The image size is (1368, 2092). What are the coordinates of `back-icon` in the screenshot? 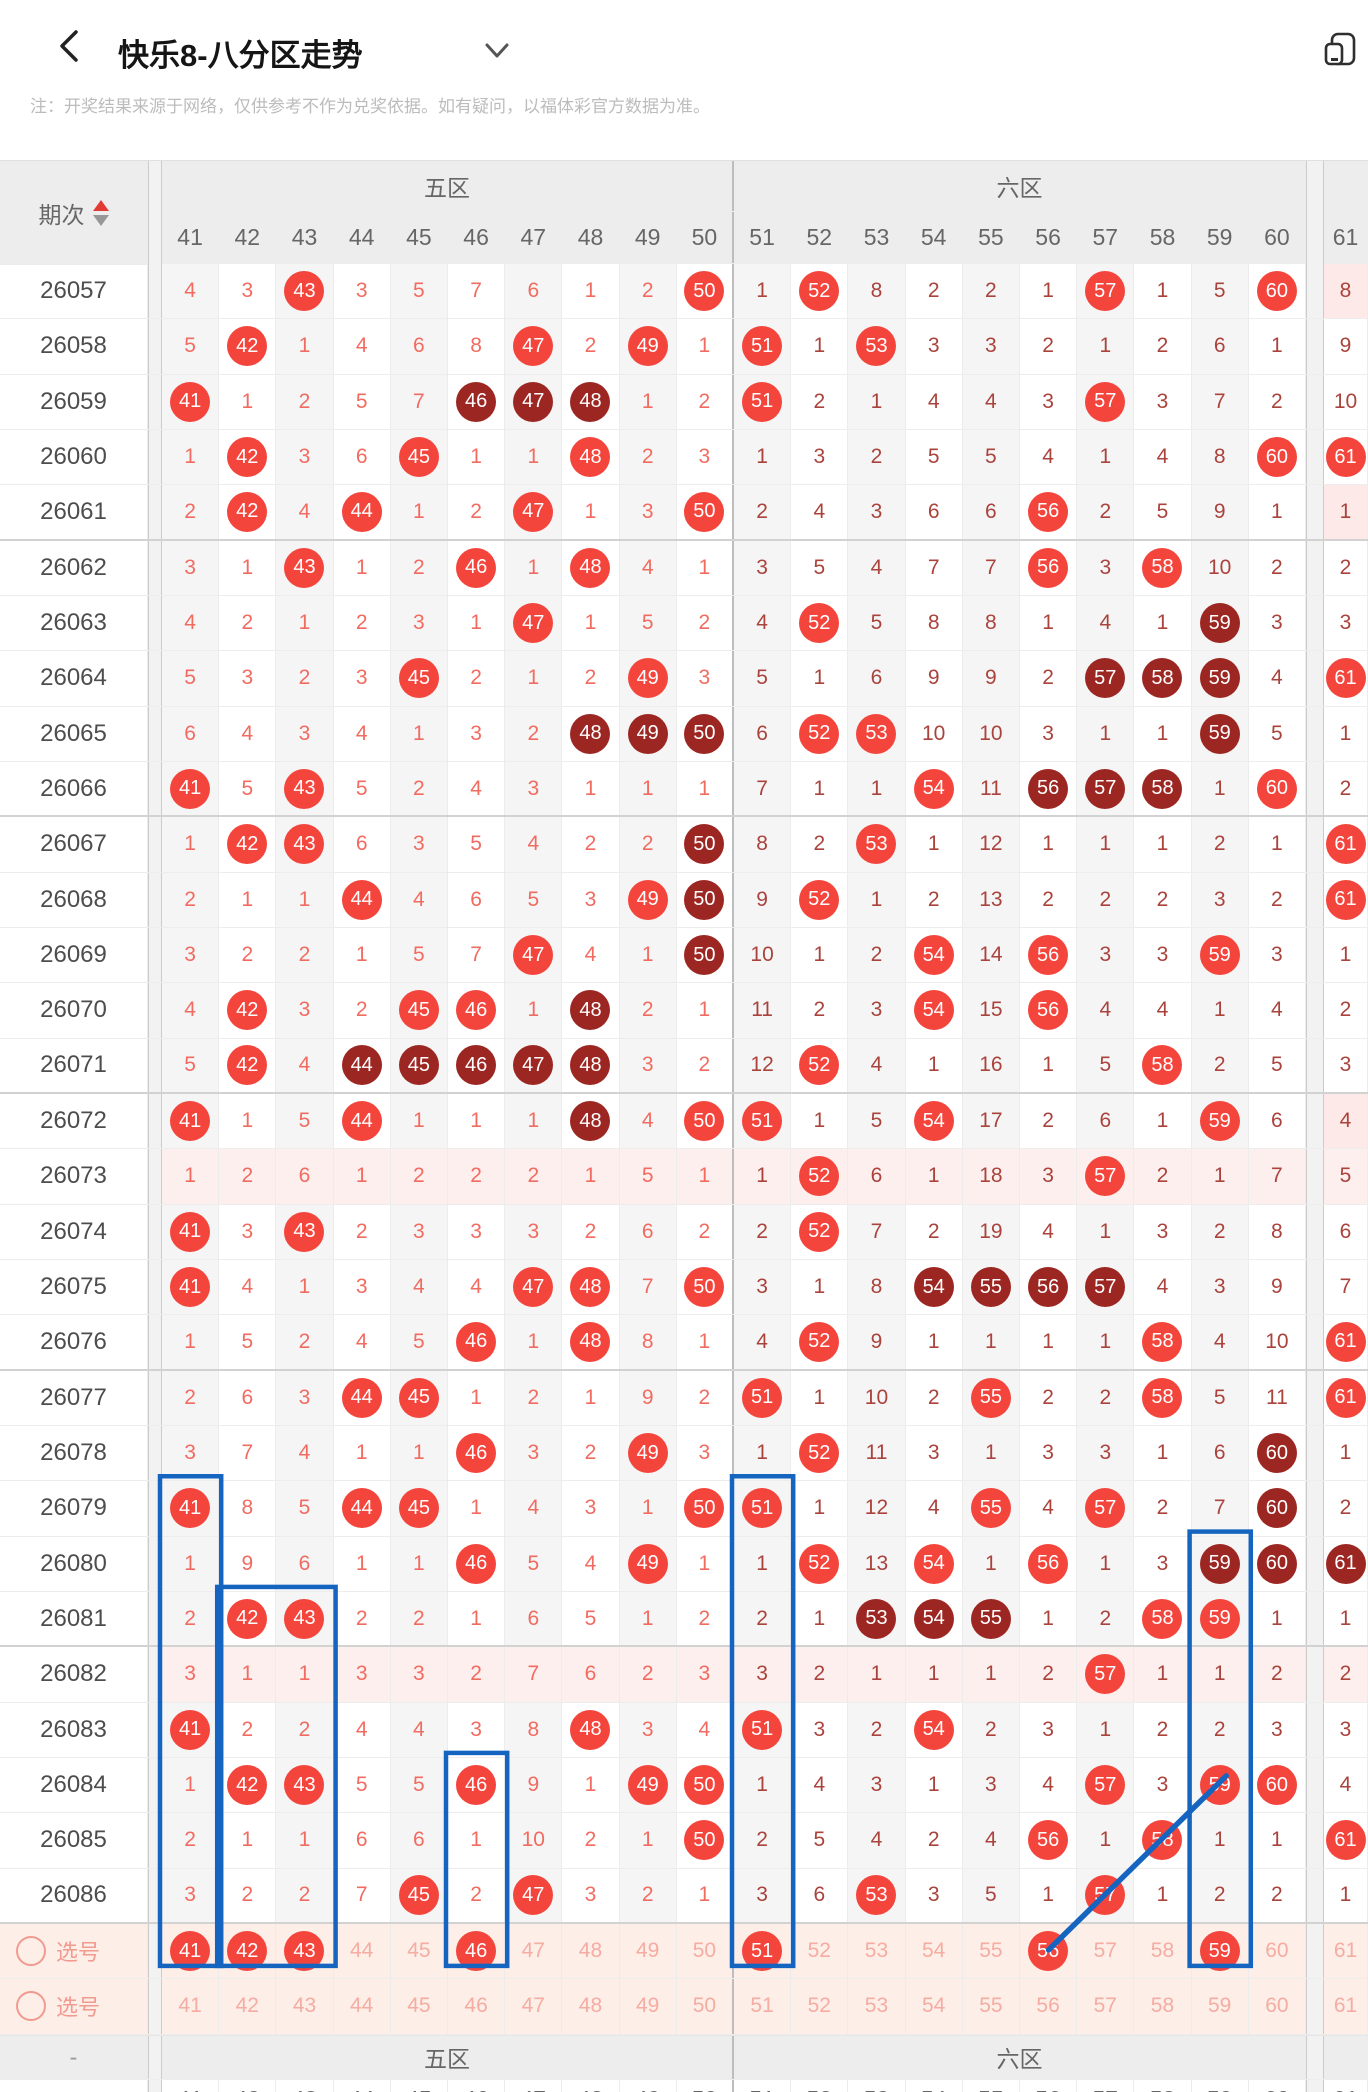 It's located at (70, 46).